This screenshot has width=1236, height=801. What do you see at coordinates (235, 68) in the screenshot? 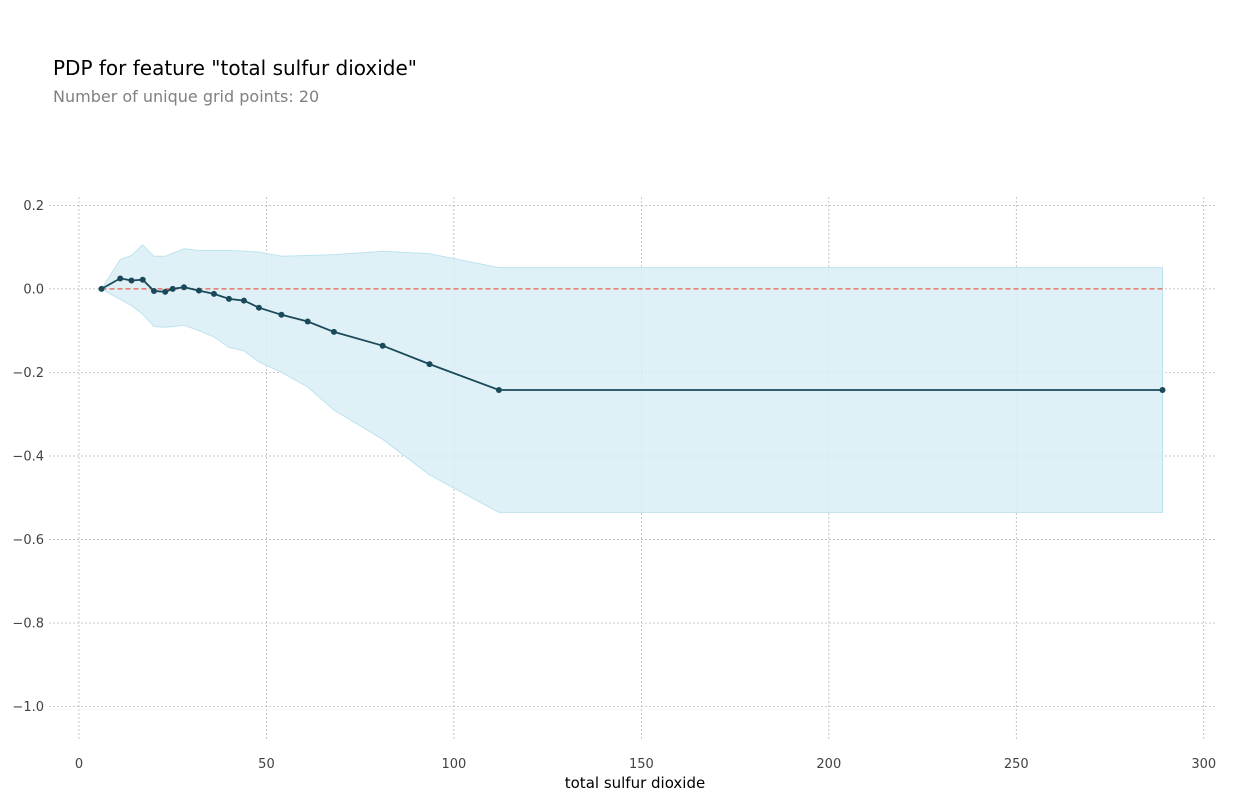
I see `chart-title: PDP for feature "total sulfur dioxide"` at bounding box center [235, 68].